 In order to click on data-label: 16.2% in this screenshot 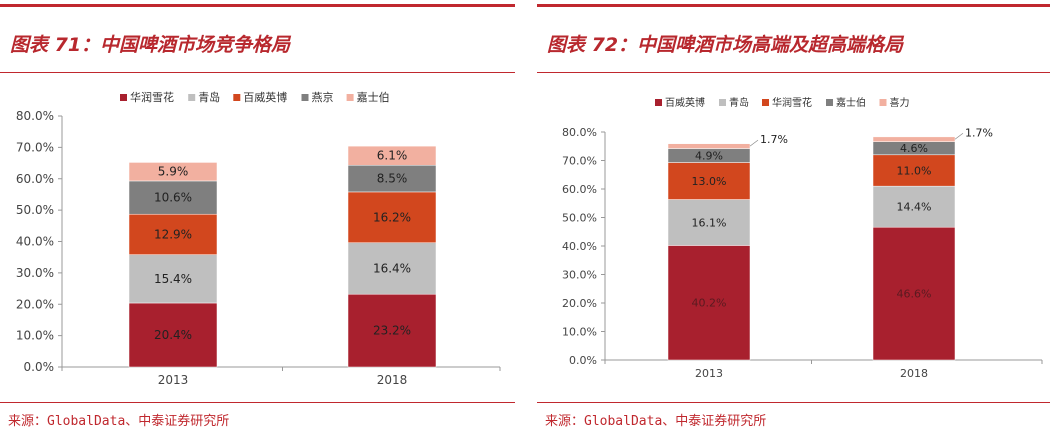, I will do `click(392, 217)`.